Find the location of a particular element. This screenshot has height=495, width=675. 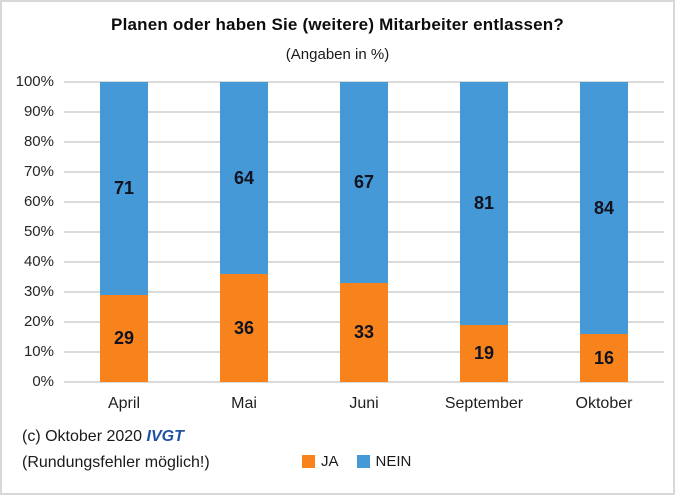

stacked-bar-mai: 64 36 is located at coordinates (244, 232).